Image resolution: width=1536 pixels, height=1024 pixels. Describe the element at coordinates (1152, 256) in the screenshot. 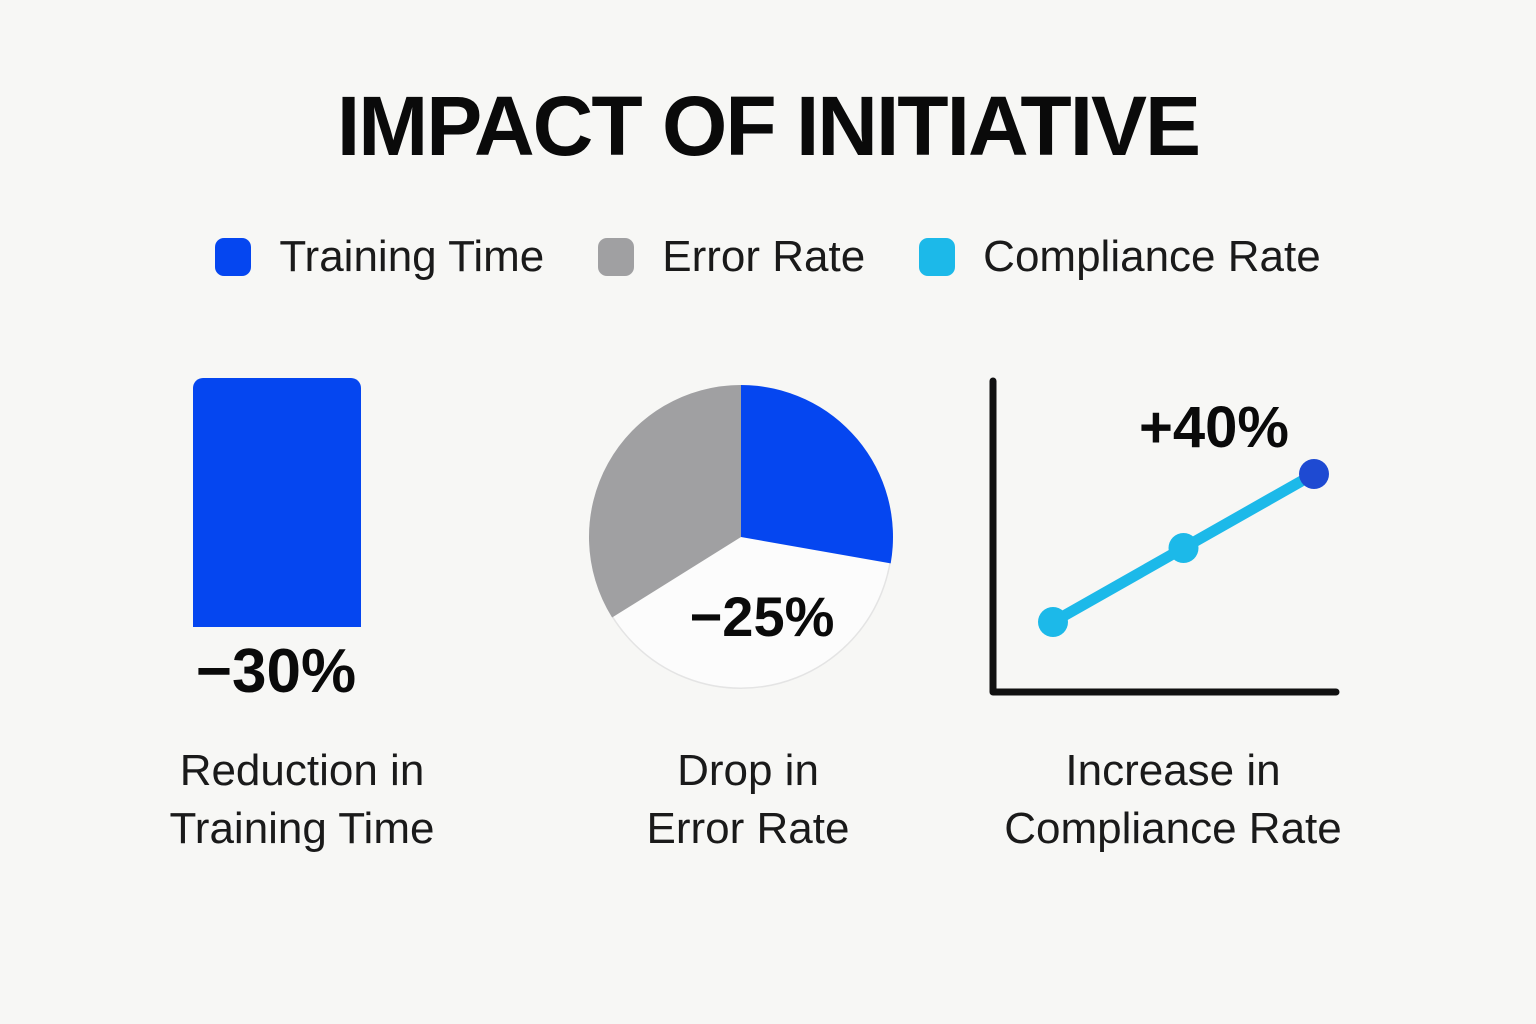

I see `legend-label: Compliance Rate` at that location.